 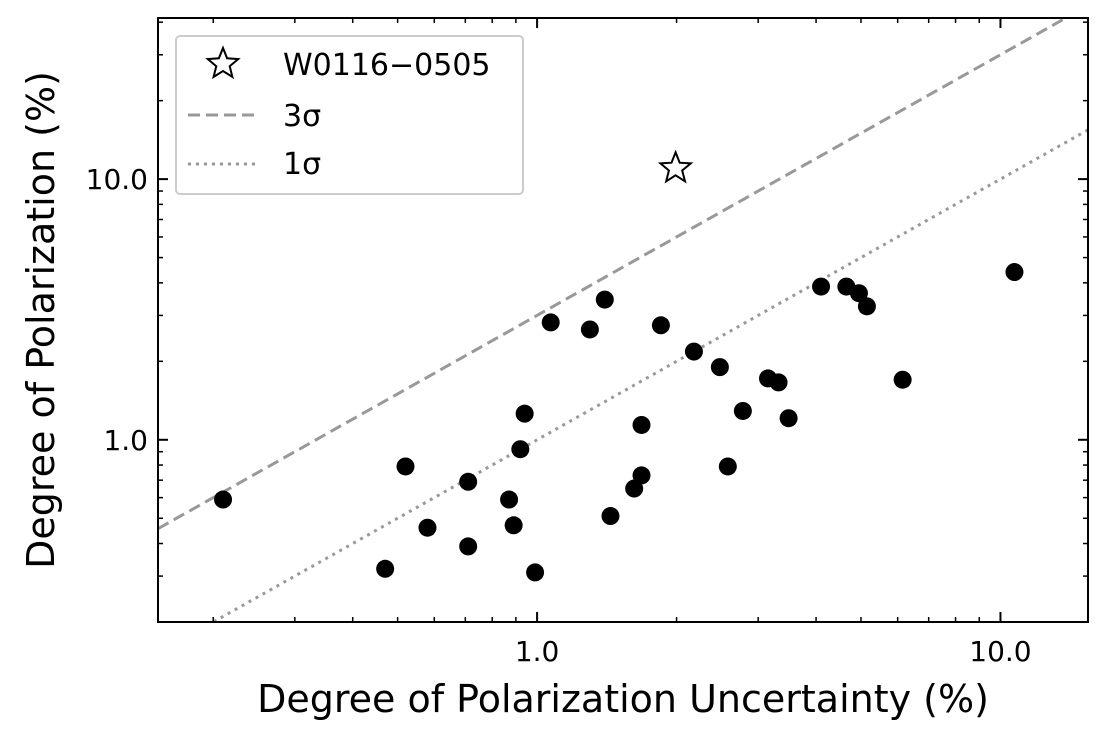 I want to click on legend-box, so click(x=349, y=115).